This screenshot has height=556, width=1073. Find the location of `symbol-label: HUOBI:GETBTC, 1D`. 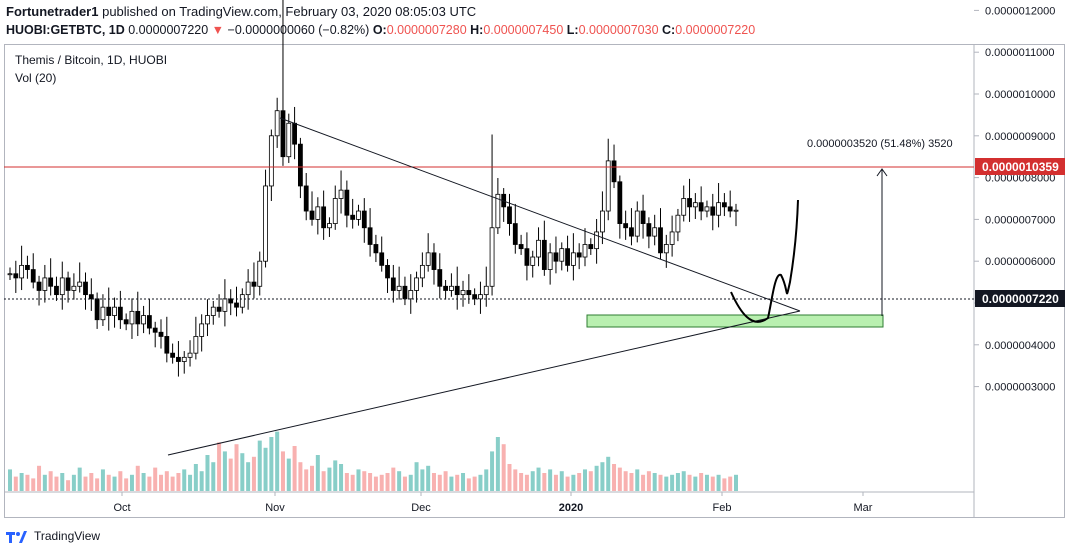

symbol-label: HUOBI:GETBTC, 1D is located at coordinates (65, 30).